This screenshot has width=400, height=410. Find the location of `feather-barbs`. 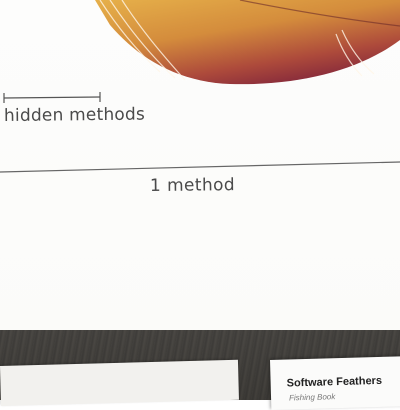

feather-barbs is located at coordinates (237, 40).